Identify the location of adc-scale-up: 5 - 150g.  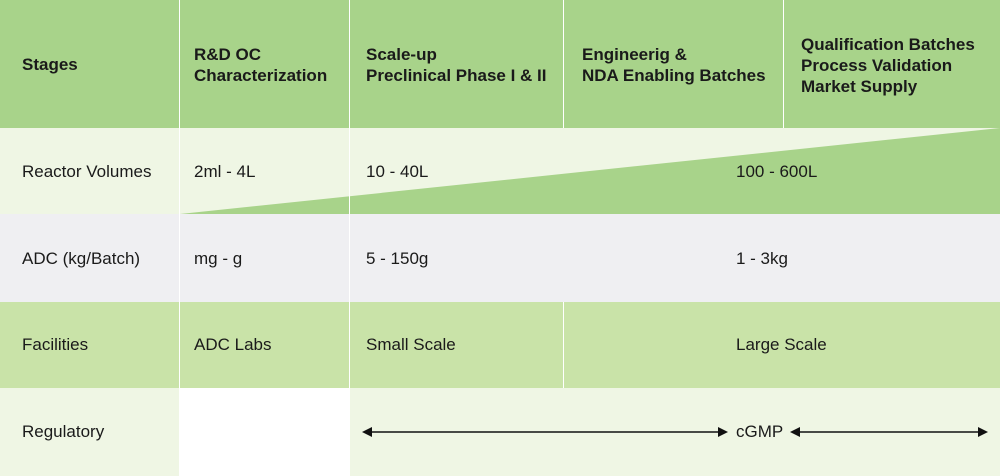
(397, 258).